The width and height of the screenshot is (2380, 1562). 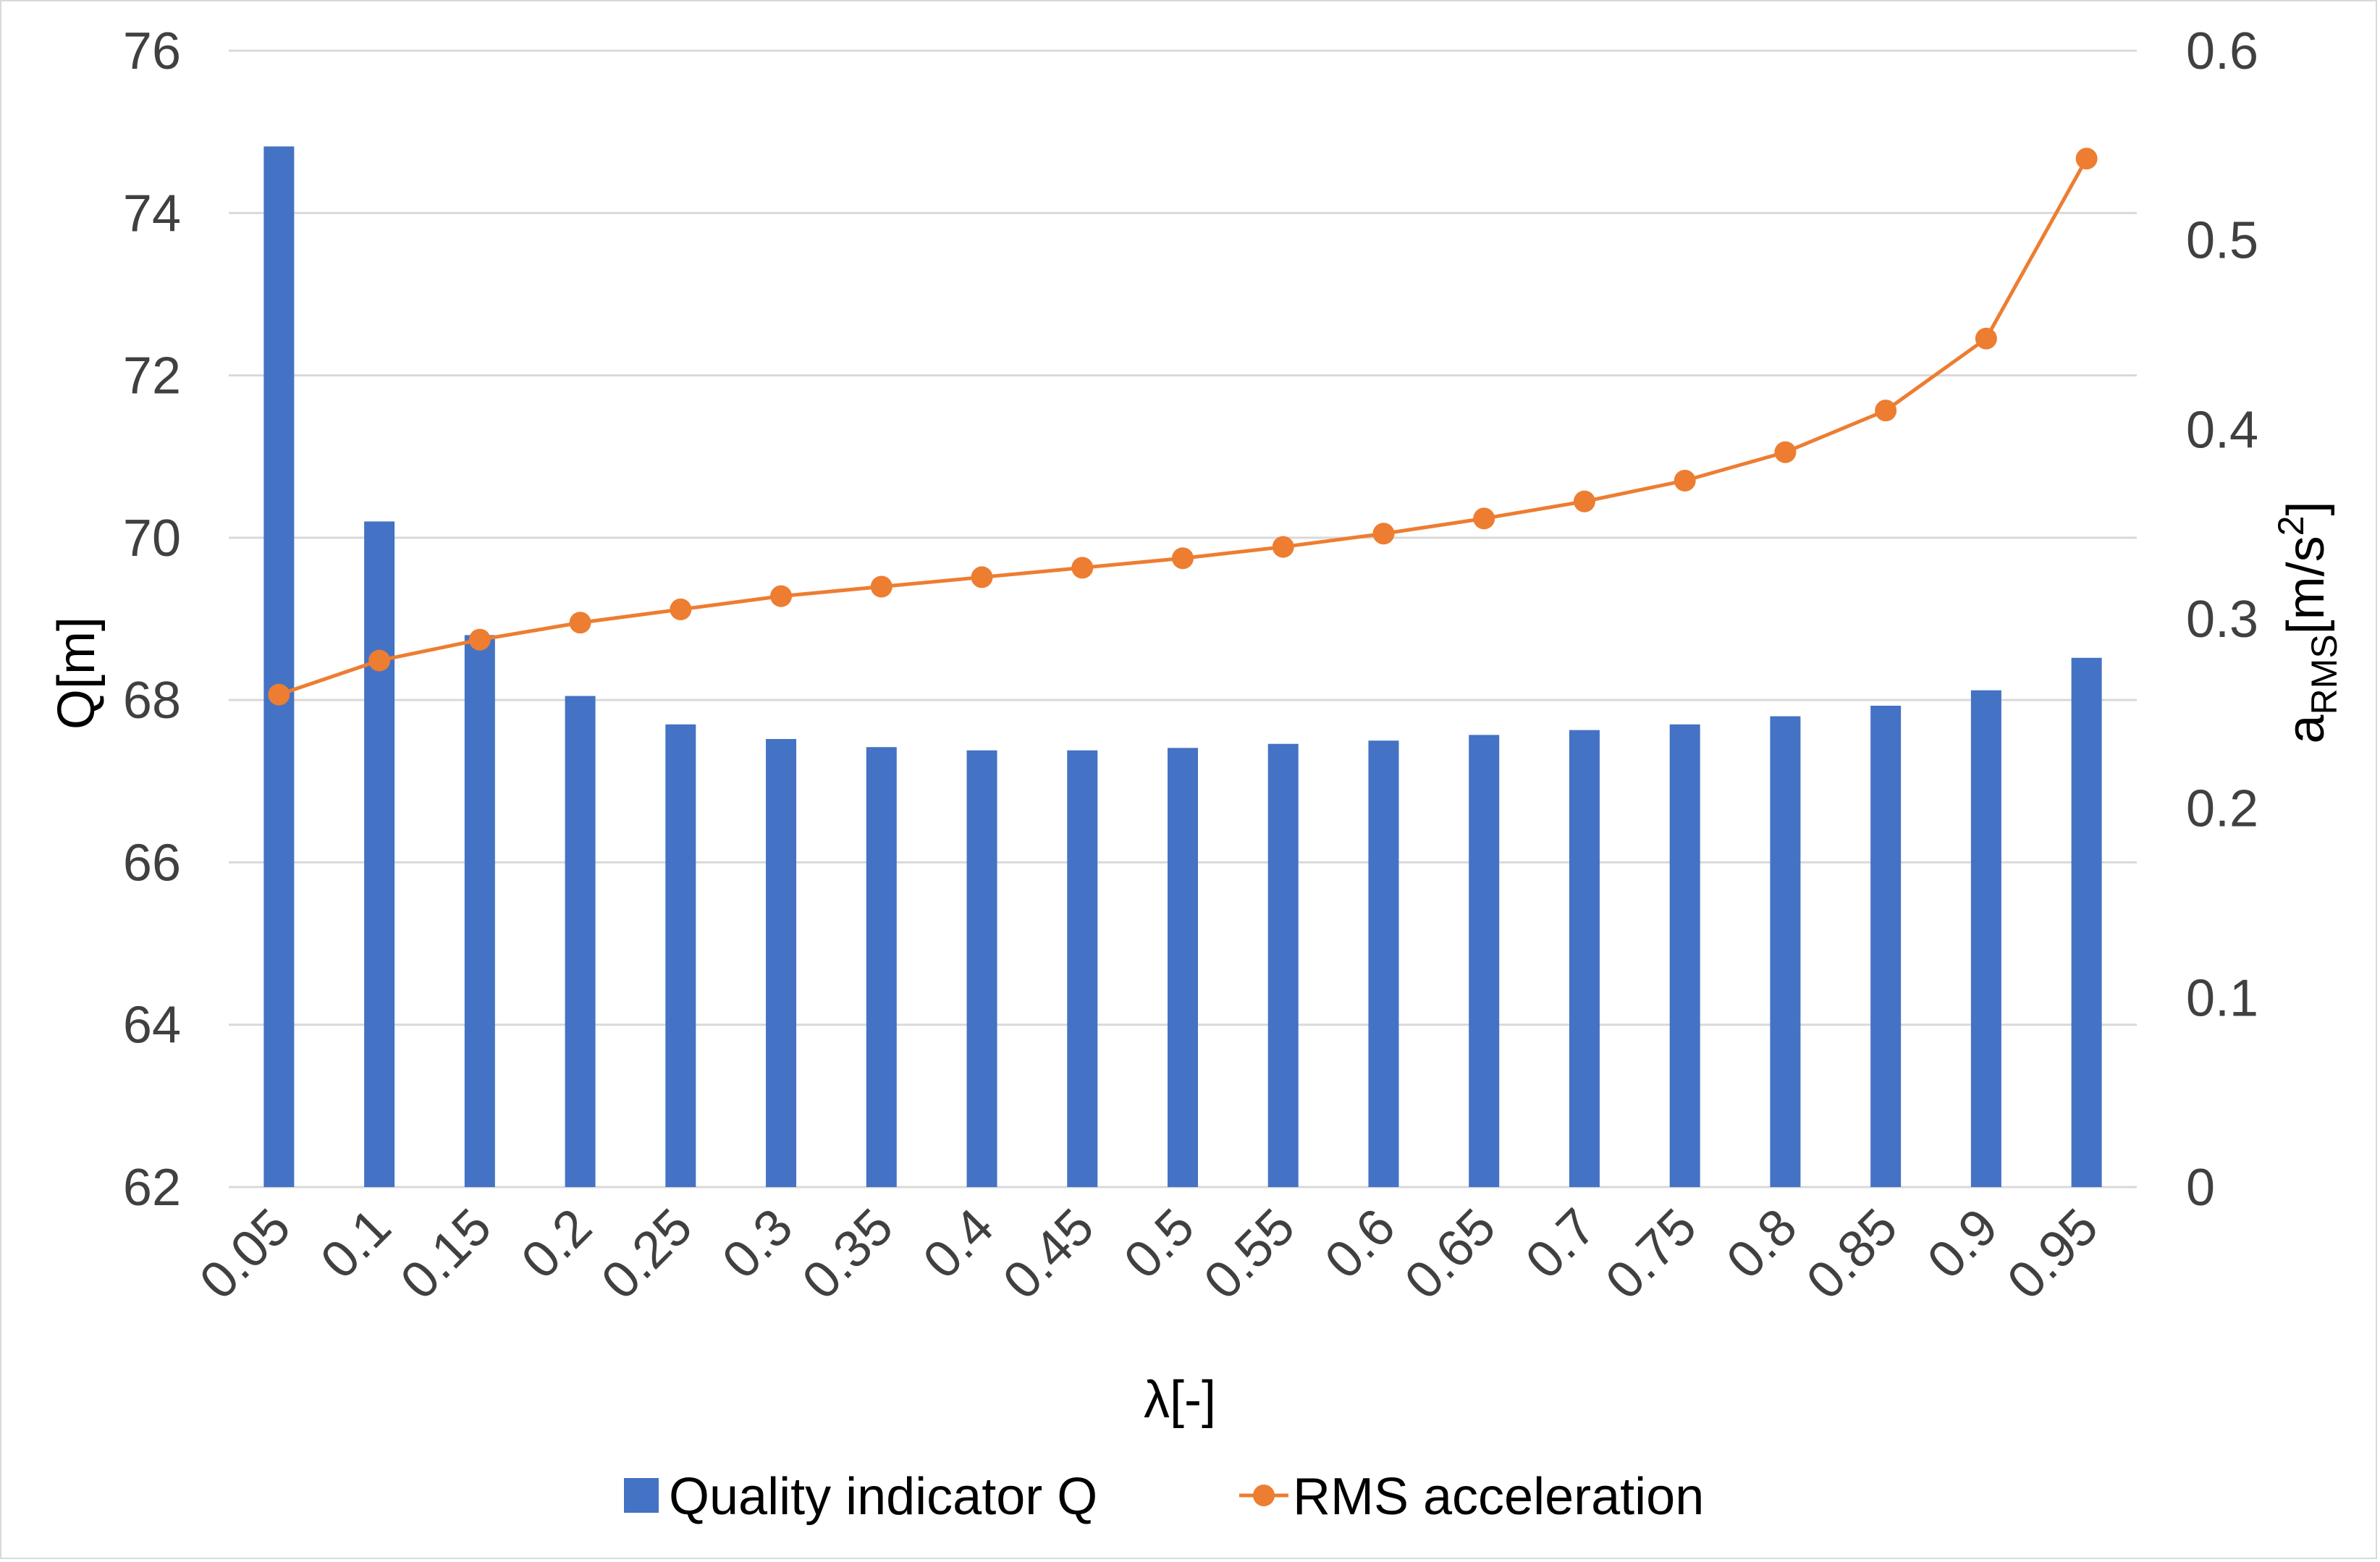 I want to click on bar-0.8, so click(x=1785, y=952).